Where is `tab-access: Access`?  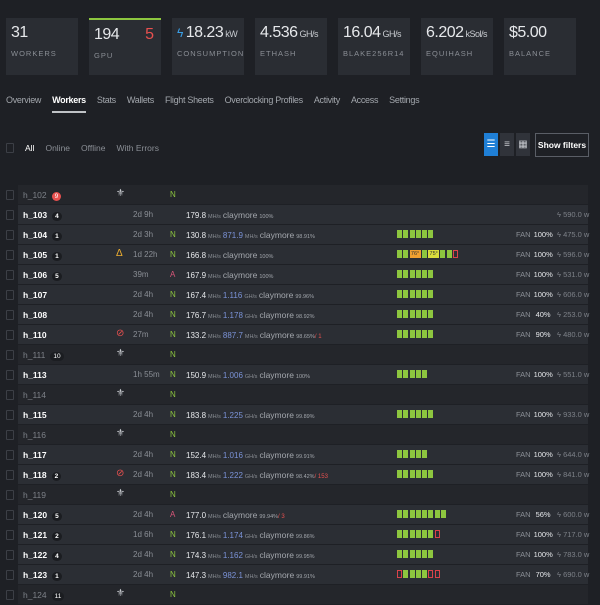
tab-access: Access is located at coordinates (364, 100).